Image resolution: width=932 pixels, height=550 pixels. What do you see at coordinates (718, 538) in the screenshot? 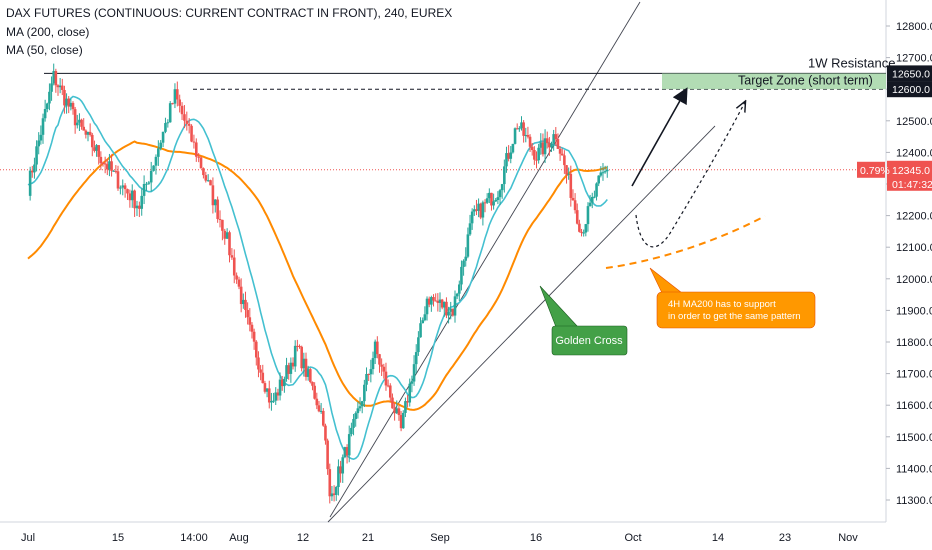
I see `x-tick-label: 14` at bounding box center [718, 538].